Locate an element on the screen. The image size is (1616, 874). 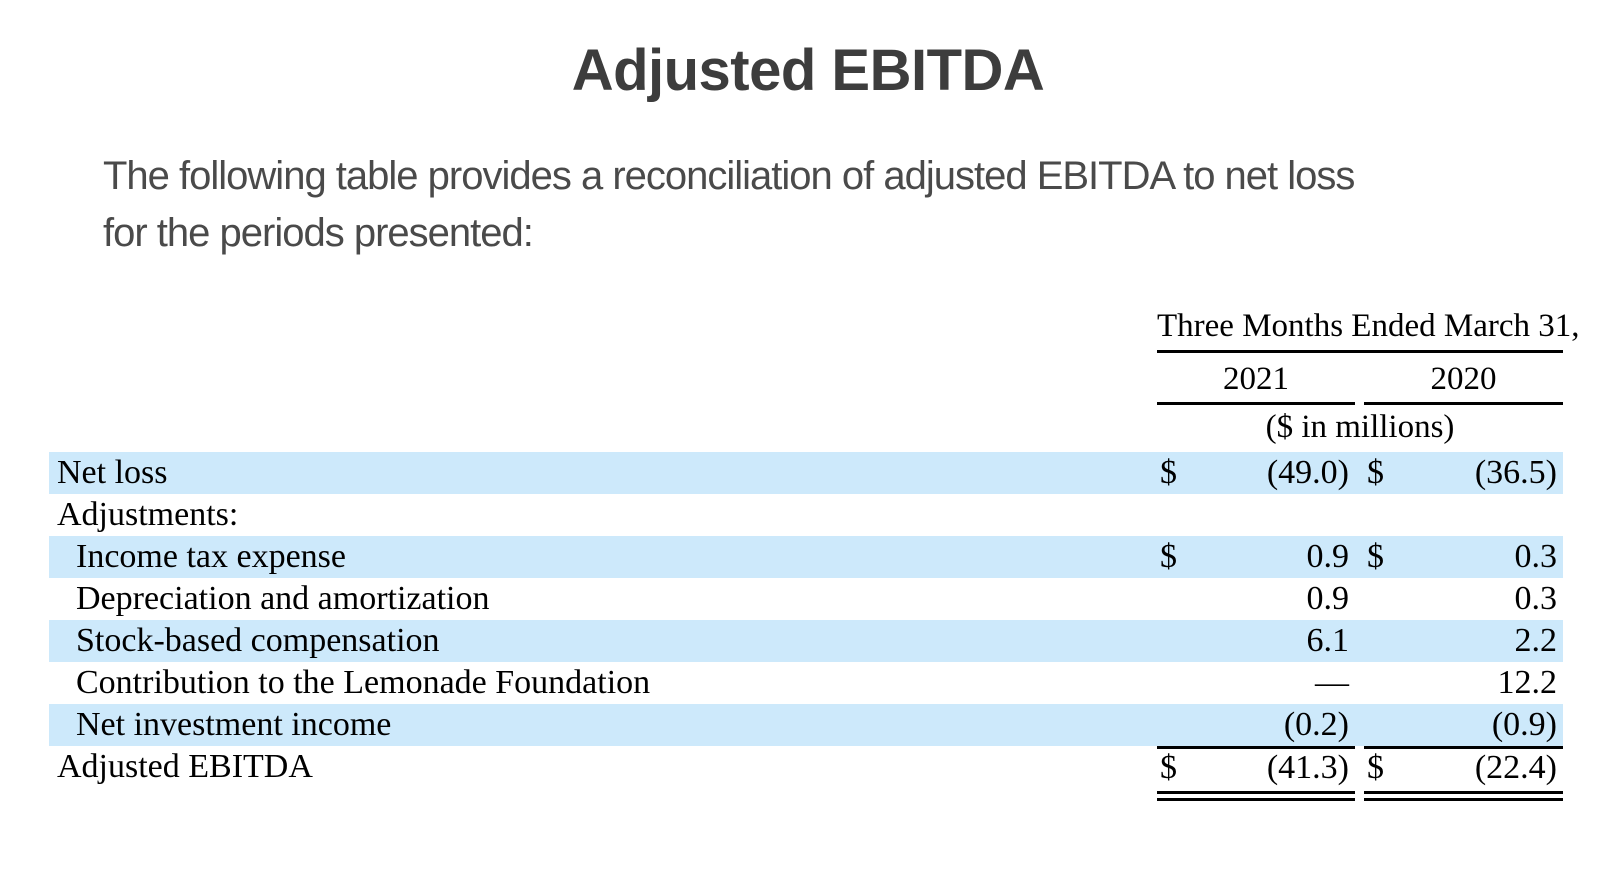
cell-2020: $ 0.3 is located at coordinates (1463, 557).